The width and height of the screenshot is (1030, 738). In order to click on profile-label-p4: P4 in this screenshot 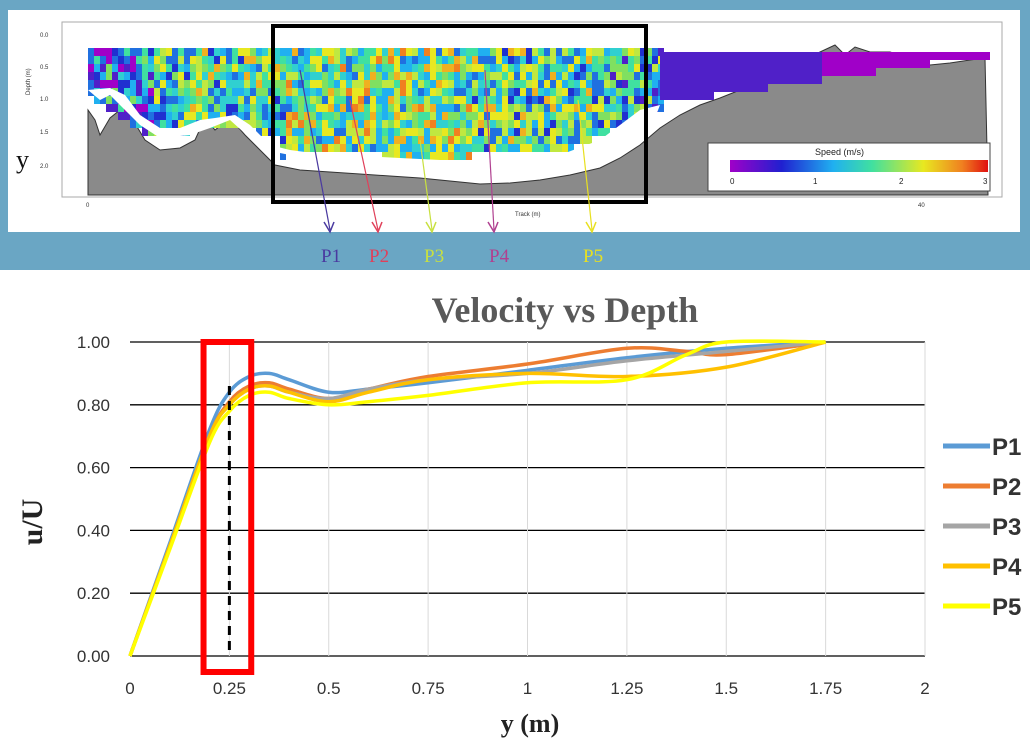, I will do `click(499, 256)`.